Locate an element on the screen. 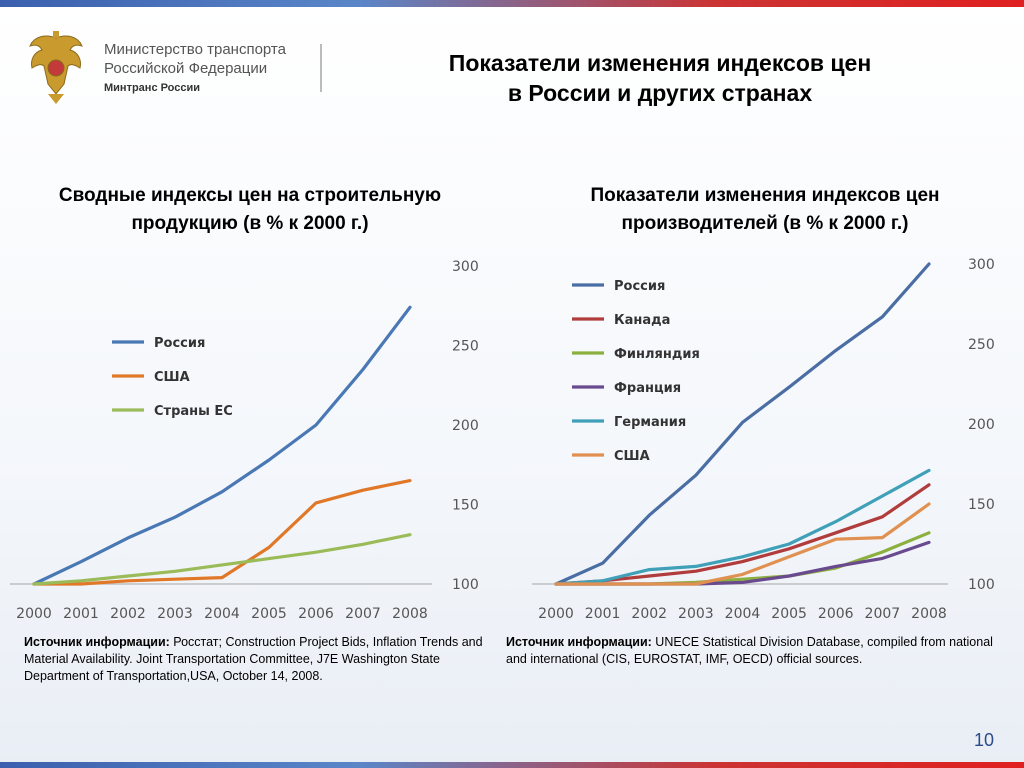  ministry-line-2: Российской Федерации is located at coordinates (186, 68).